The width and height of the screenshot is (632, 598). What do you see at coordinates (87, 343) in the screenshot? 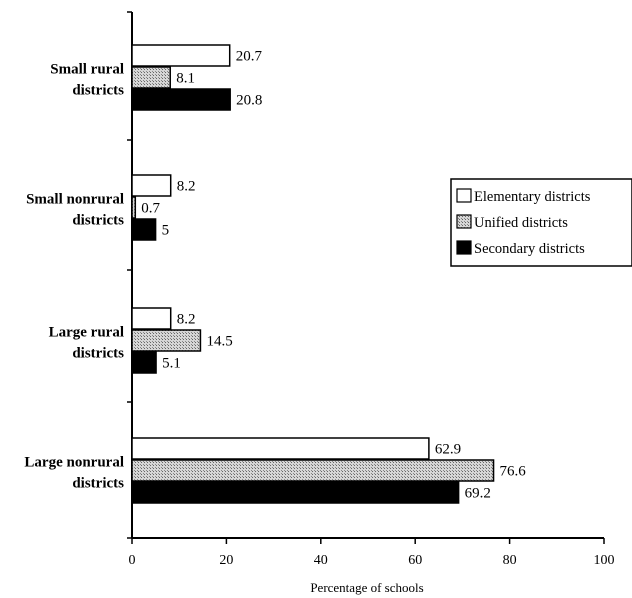
I see `category-label: Large rural districts` at bounding box center [87, 343].